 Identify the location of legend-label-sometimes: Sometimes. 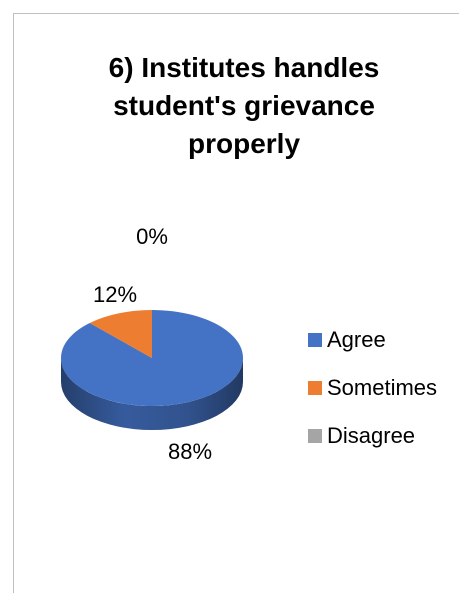
(382, 387).